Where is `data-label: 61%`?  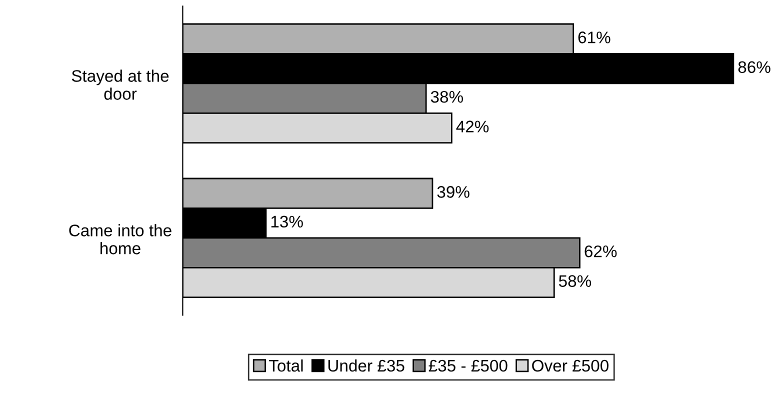
data-label: 61% is located at coordinates (594, 38).